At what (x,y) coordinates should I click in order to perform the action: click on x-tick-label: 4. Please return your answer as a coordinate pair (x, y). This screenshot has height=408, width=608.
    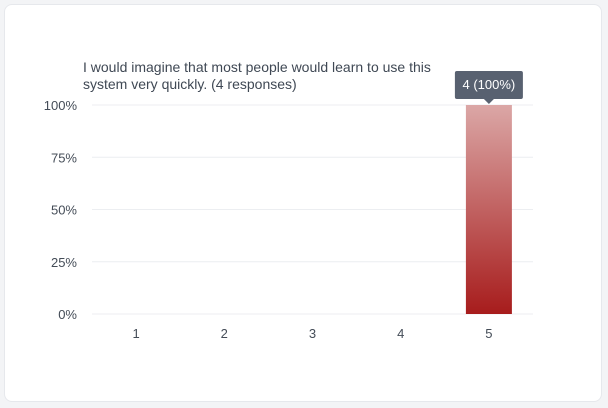
    Looking at the image, I should click on (400, 333).